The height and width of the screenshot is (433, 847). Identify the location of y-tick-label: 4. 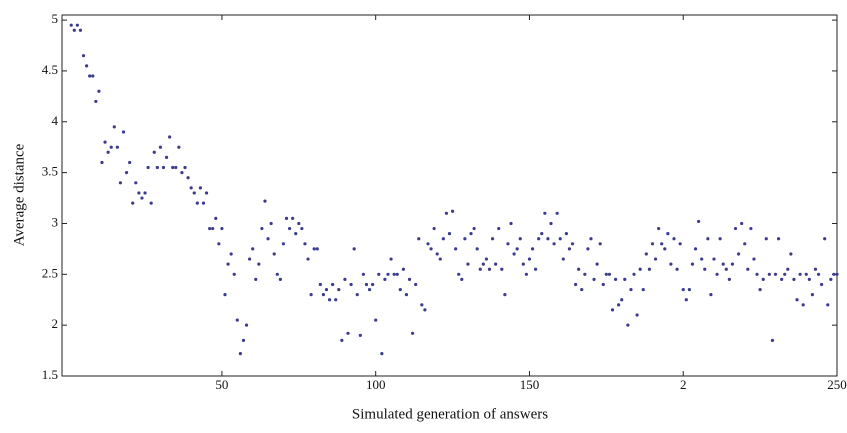
(55, 120).